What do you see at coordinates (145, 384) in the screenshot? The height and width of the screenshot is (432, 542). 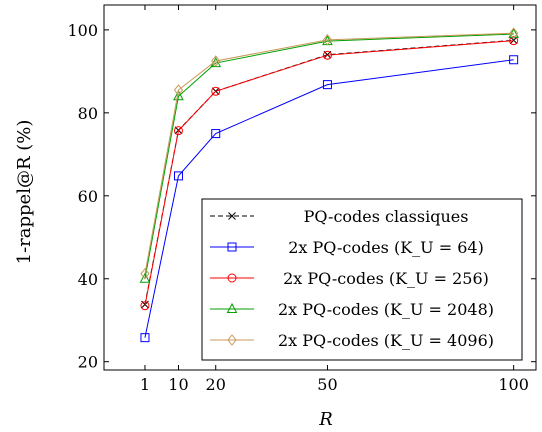 I see `x-tick-label: 1` at bounding box center [145, 384].